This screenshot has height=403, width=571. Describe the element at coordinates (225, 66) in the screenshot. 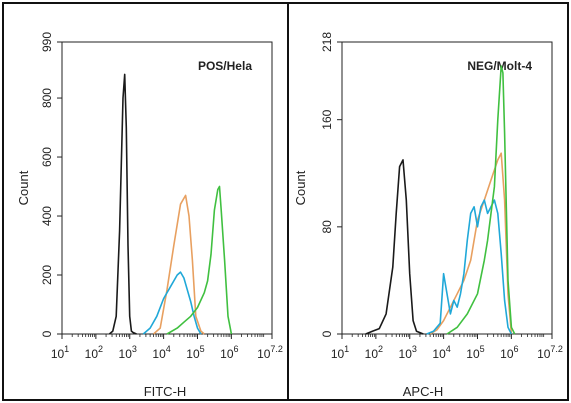

I see `panel-title: POS/Hela` at that location.